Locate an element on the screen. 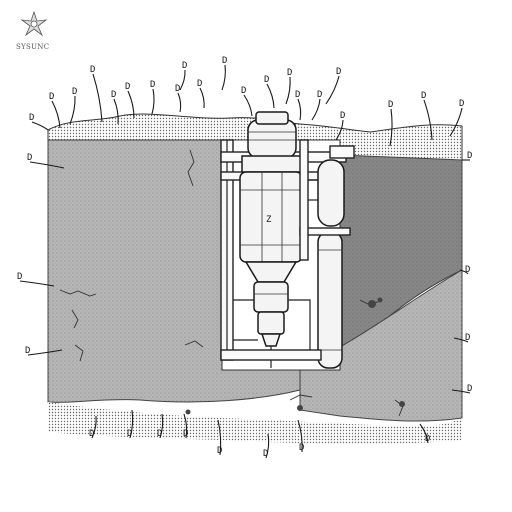  starburst-logo-icon is located at coordinates (34, 23).